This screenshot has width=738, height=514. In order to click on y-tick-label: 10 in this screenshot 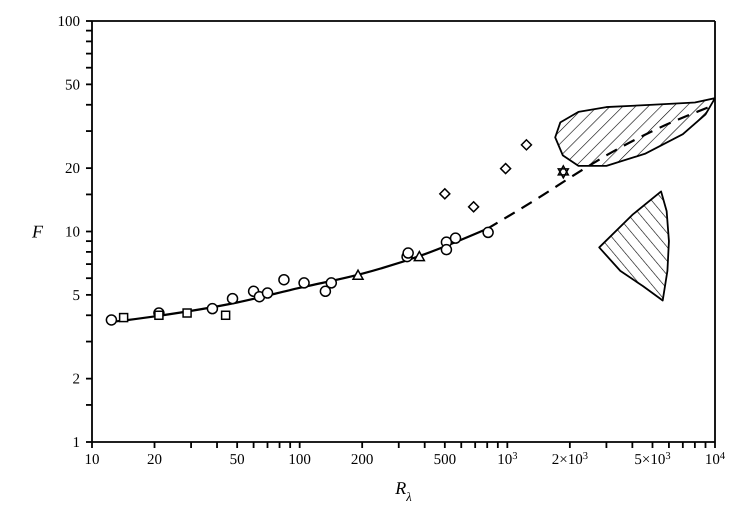, I will do `click(72, 232)`.